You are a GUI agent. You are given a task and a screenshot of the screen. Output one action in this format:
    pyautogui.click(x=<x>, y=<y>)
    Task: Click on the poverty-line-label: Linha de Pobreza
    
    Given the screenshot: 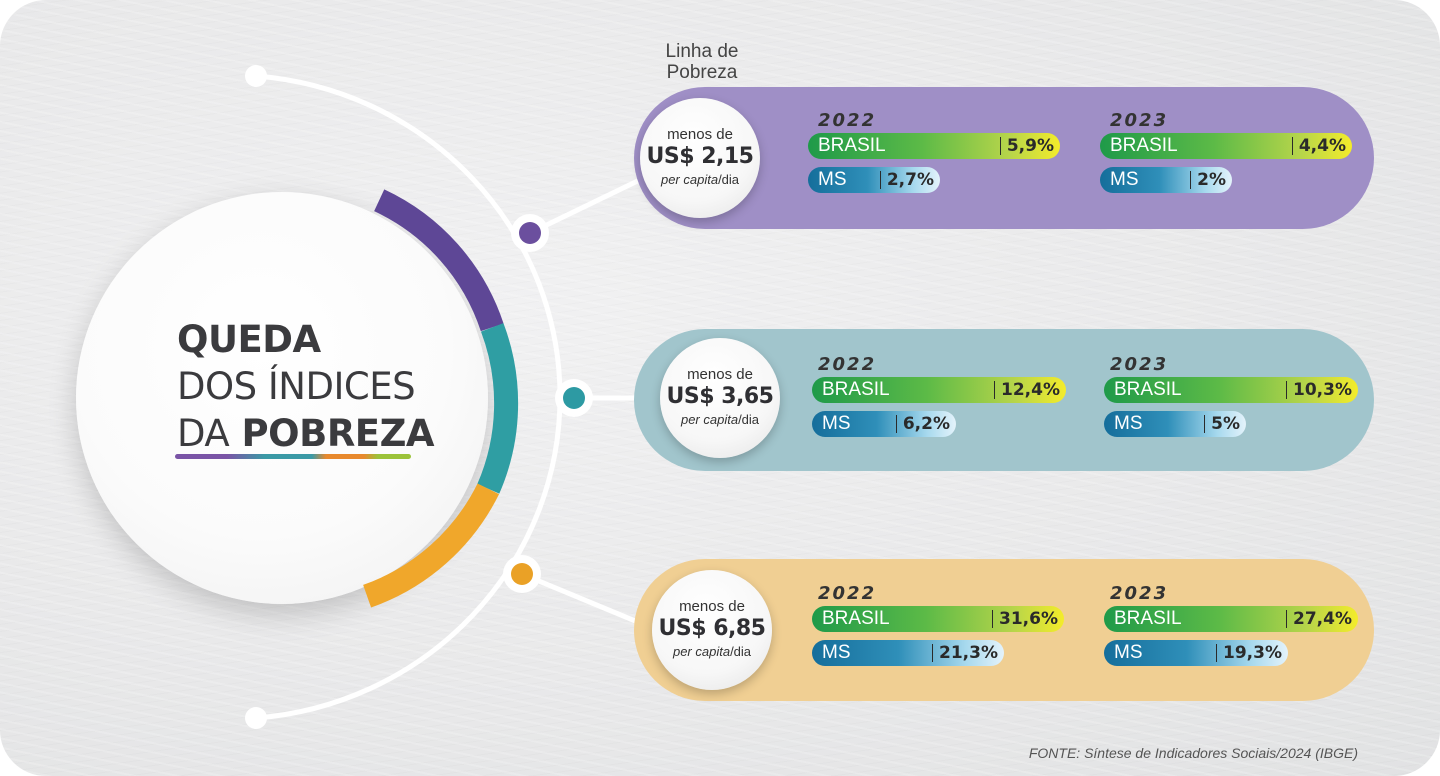 What is the action you would take?
    pyautogui.click(x=702, y=62)
    